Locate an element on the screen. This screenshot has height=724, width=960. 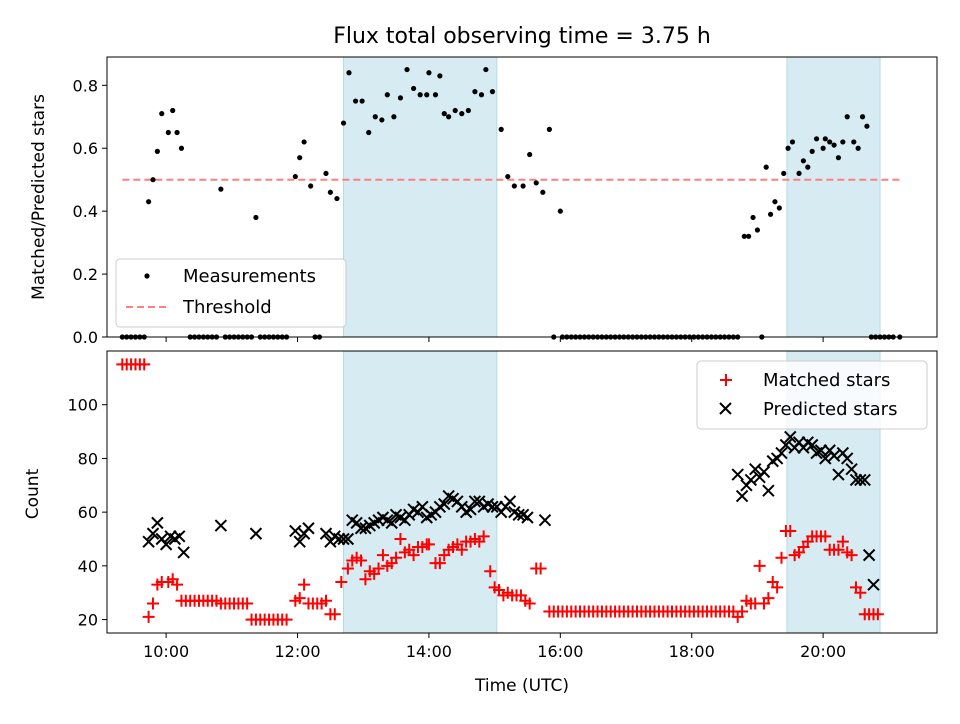
top-y-tick-label: 0.8 is located at coordinates (85, 85).